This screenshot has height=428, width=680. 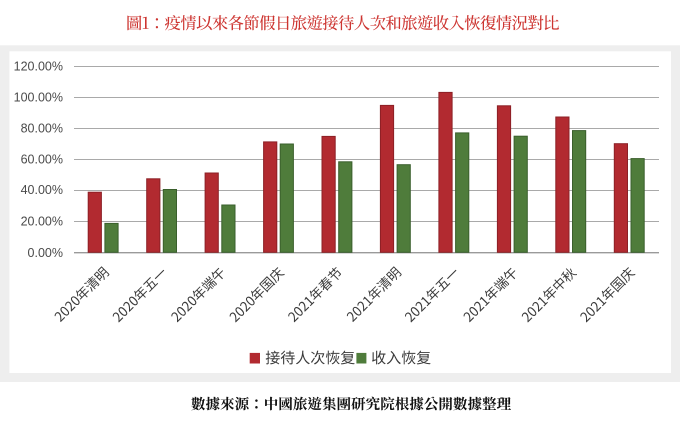 I want to click on svg-text: 60.00%, so click(x=42, y=159).